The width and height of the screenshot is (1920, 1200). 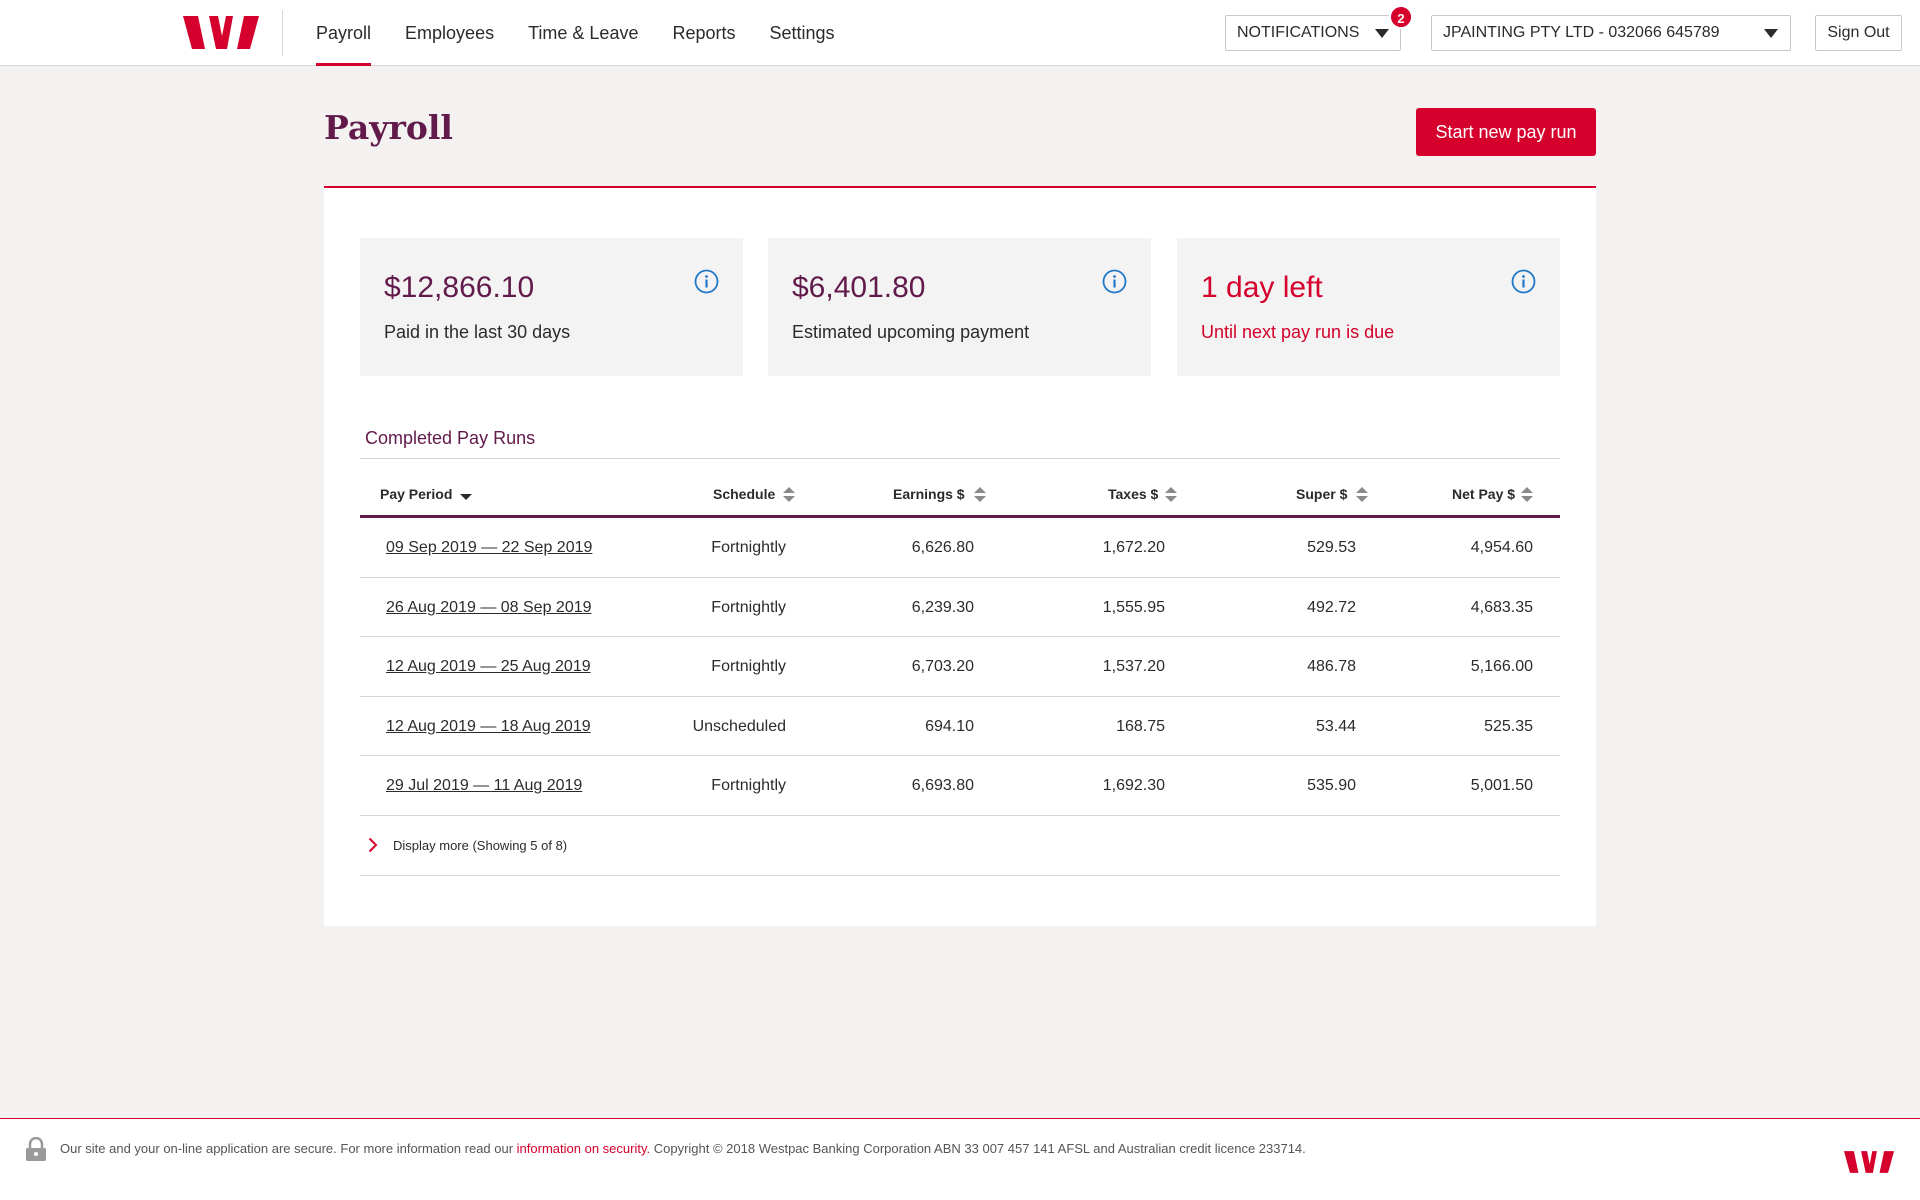 I want to click on pay-period-link: 12 Aug 2019 — 25 Aug 2019, so click(x=488, y=666).